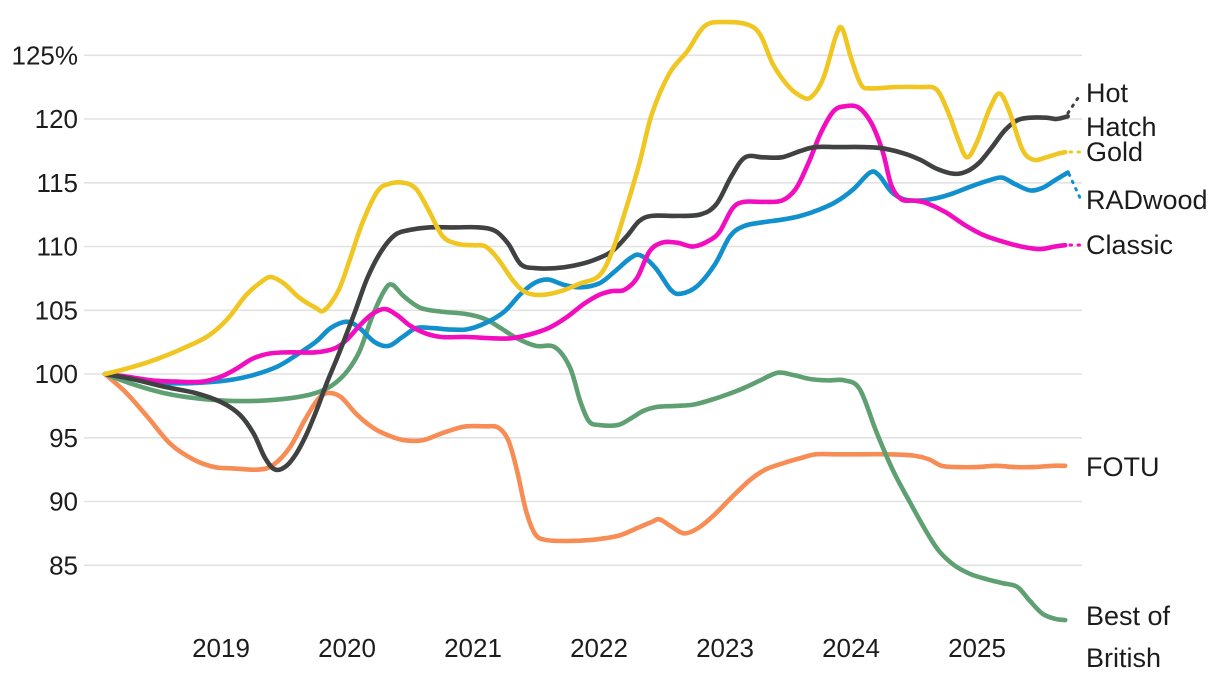 The width and height of the screenshot is (1220, 680). Describe the element at coordinates (1121, 127) in the screenshot. I see `series-label-hot-hatch: Hatch` at that location.